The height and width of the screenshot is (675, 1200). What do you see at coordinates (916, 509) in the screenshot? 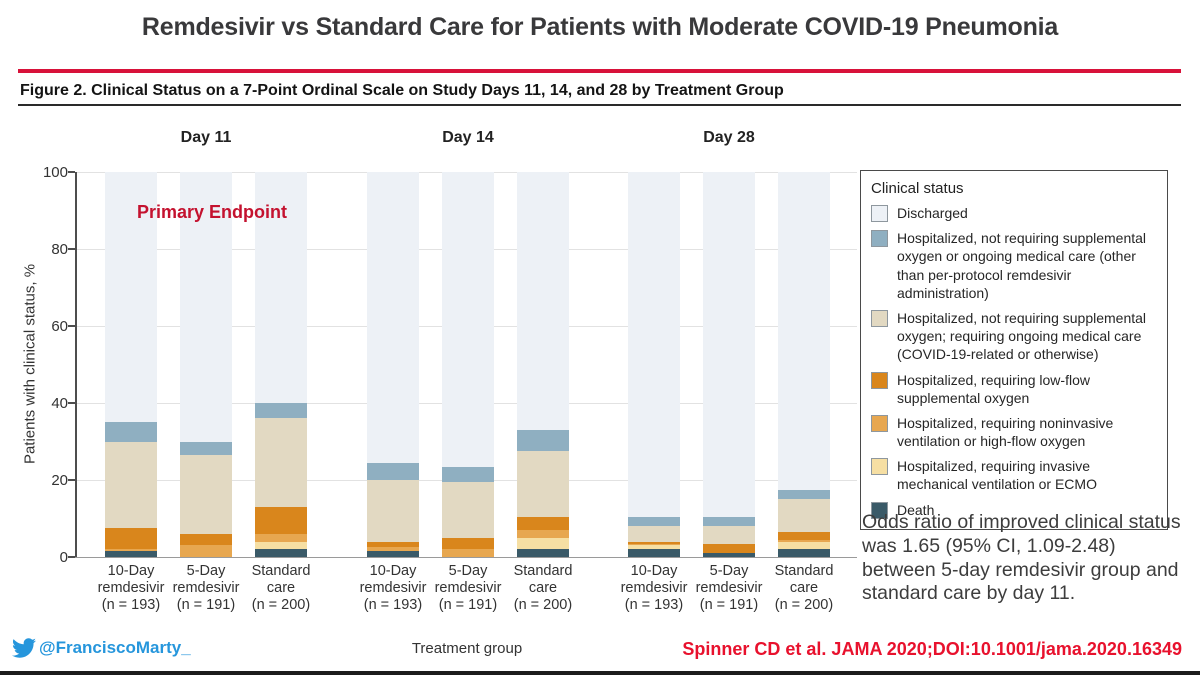
I see `legend-label-death: Death` at bounding box center [916, 509].